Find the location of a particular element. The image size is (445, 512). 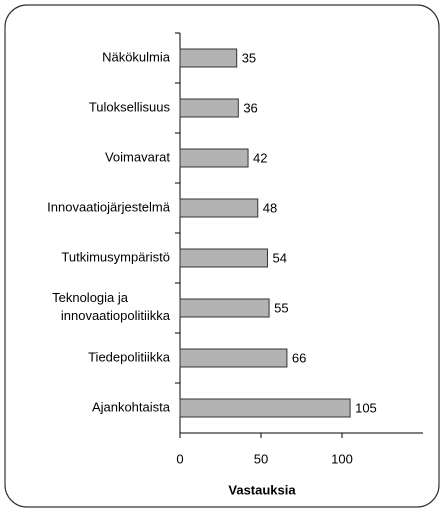

y-tick-label: Näkökulmia is located at coordinates (136, 56).